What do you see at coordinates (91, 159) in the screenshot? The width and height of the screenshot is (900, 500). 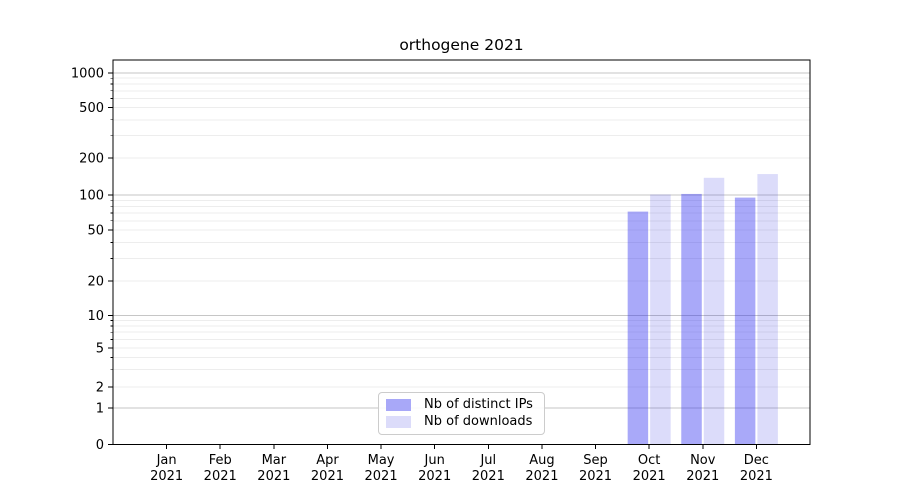 I see `y-tick-label: 200` at bounding box center [91, 159].